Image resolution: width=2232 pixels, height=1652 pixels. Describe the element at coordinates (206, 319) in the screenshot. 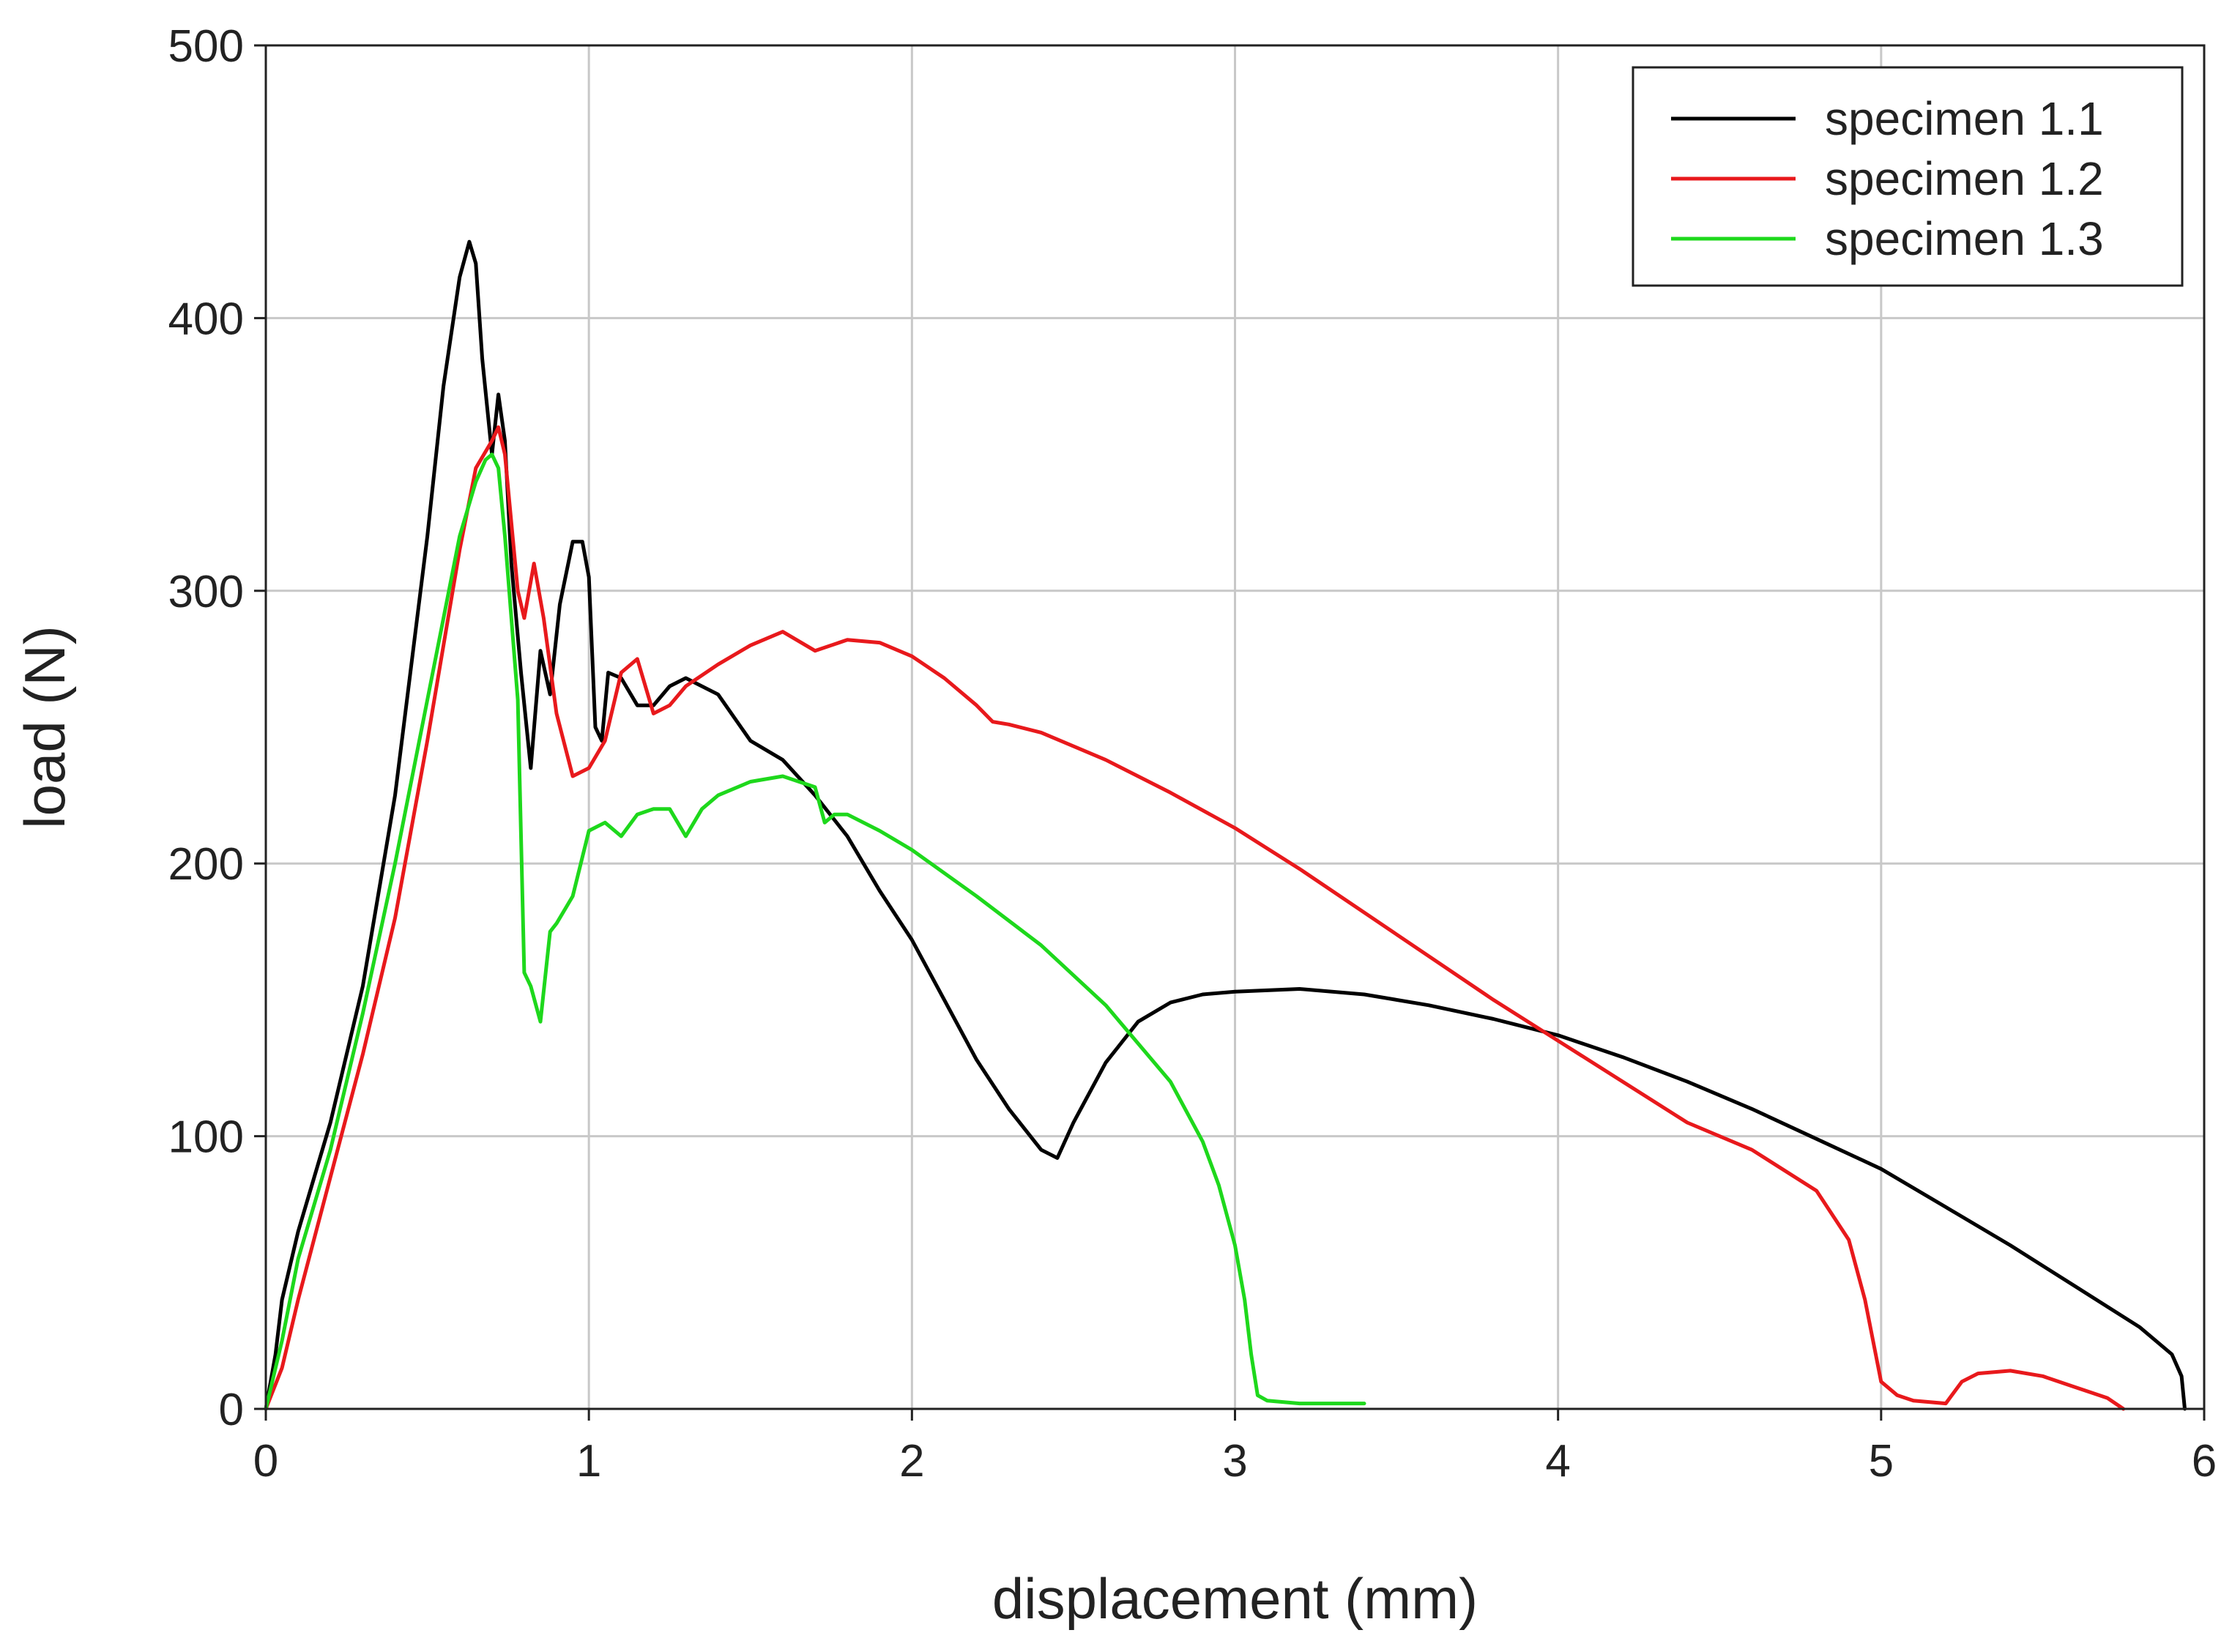

I see `y-tick-label: 400` at that location.